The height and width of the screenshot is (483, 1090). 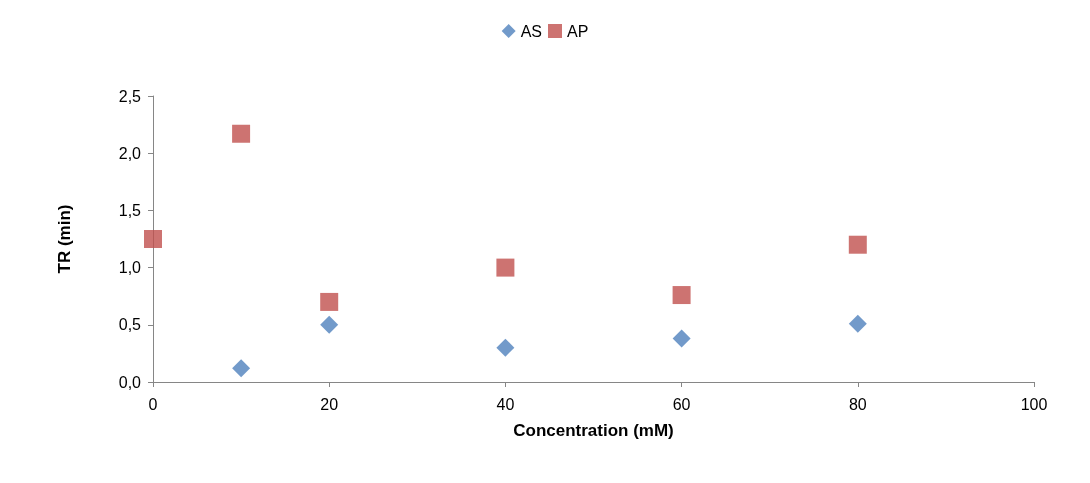 What do you see at coordinates (1034, 404) in the screenshot?
I see `x-tick-label: 100` at bounding box center [1034, 404].